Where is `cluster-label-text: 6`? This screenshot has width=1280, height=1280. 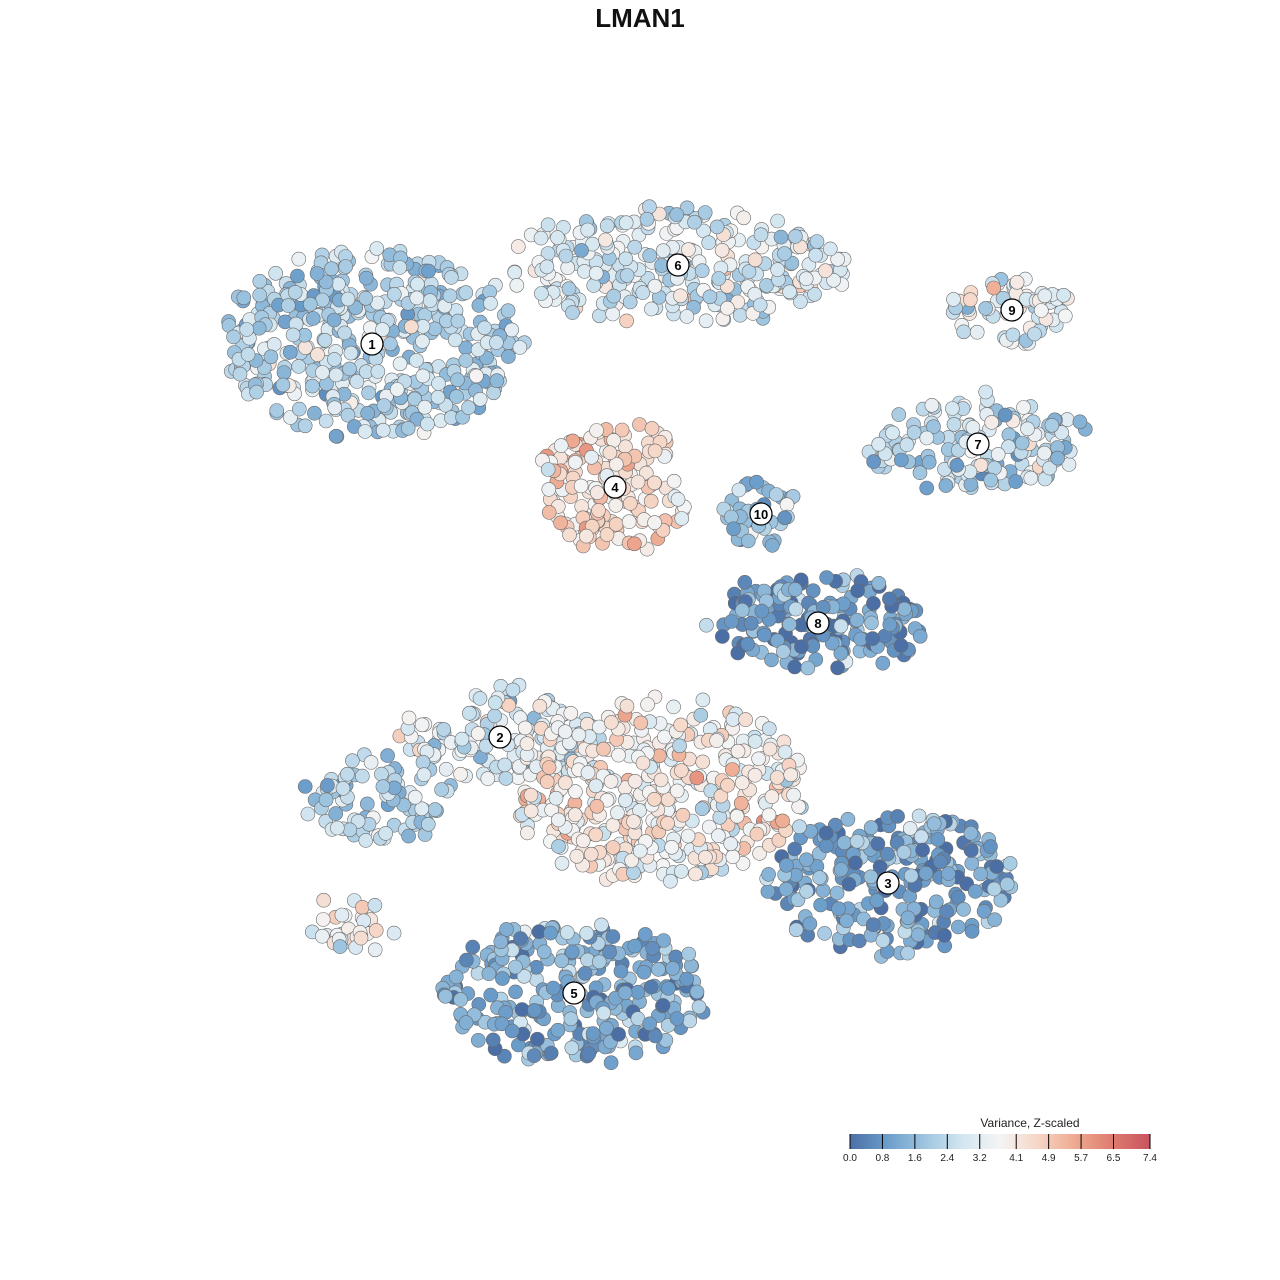
cluster-label-text: 6 is located at coordinates (677, 265).